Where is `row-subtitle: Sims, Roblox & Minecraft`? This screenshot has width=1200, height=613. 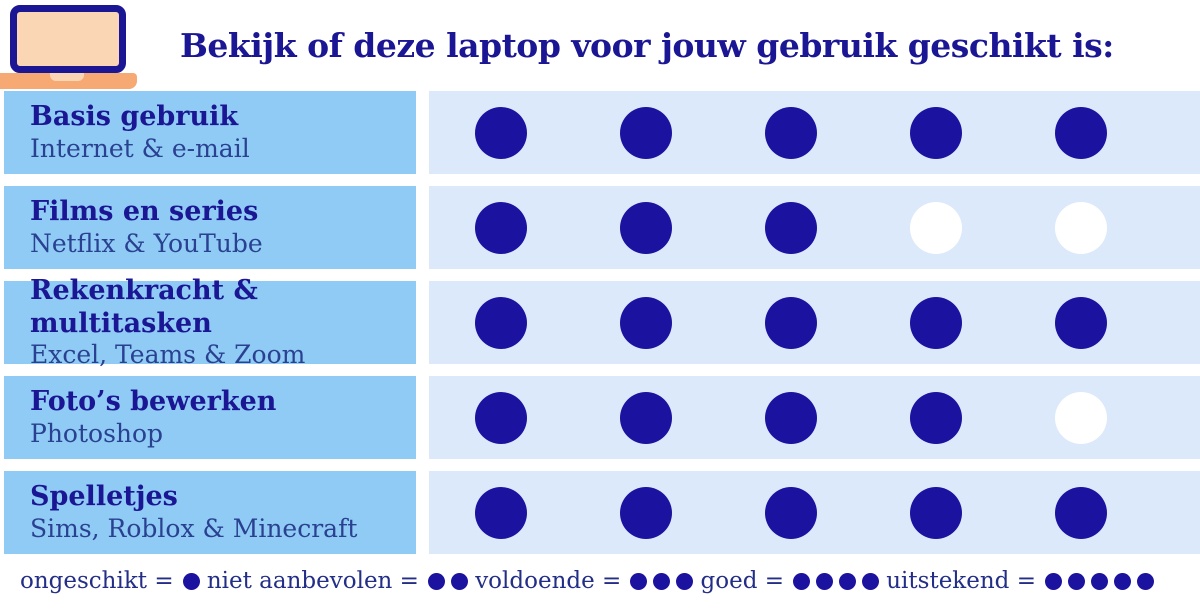
row-subtitle: Sims, Roblox & Minecraft is located at coordinates (194, 528).